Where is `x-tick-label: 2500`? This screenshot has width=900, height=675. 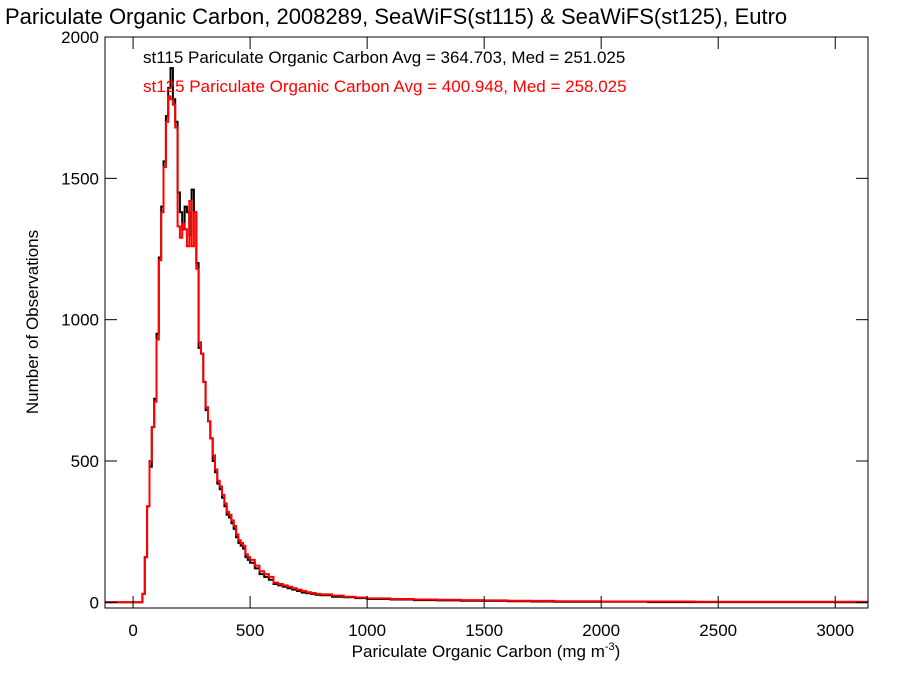
x-tick-label: 2500 is located at coordinates (718, 630).